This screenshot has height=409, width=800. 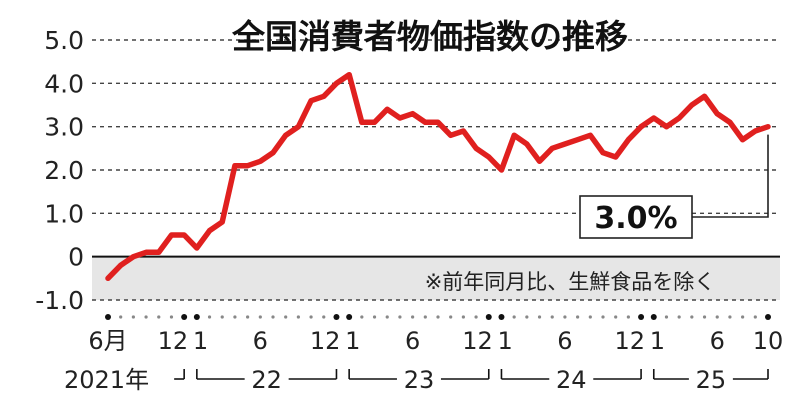 What do you see at coordinates (107, 341) in the screenshot?
I see `x-tick-label: 6月` at bounding box center [107, 341].